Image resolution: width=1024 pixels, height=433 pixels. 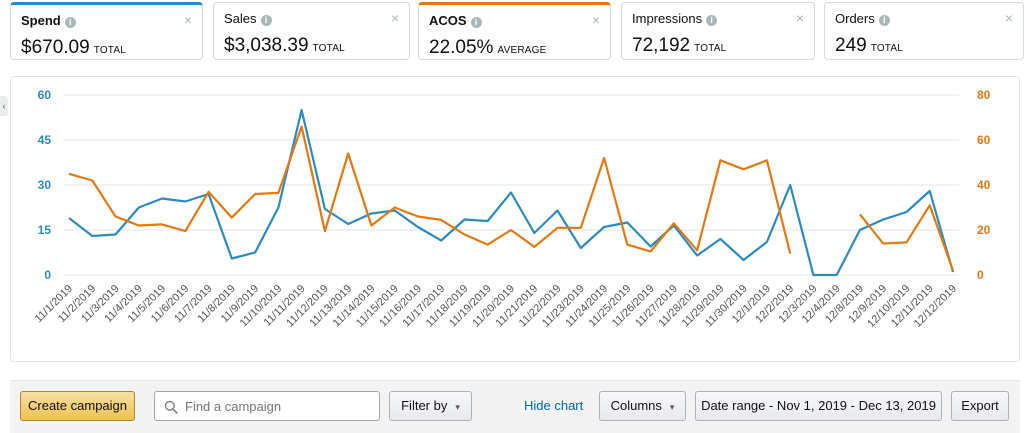 What do you see at coordinates (311, 31) in the screenshot?
I see `metric-card-sales: Sales i × $3,038.39 TOTAL` at bounding box center [311, 31].